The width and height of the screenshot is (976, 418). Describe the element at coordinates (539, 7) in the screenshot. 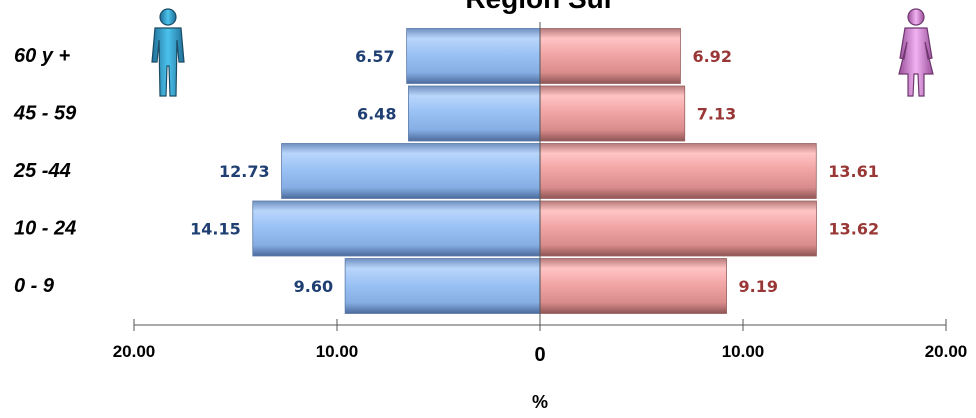

I see `chart-title: Region Sur` at that location.